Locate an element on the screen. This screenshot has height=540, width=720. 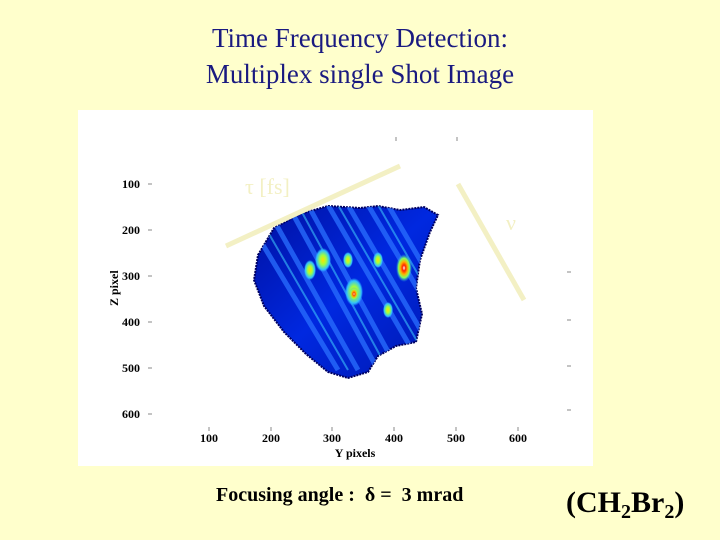
molecule-formula: (CH2Br2) is located at coordinates (625, 504).